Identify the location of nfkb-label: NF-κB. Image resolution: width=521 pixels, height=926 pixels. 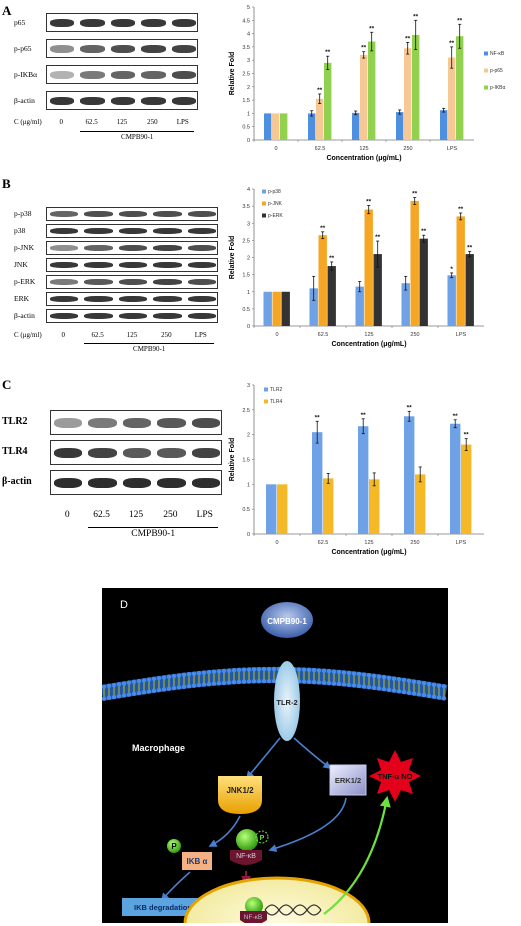
(246, 856).